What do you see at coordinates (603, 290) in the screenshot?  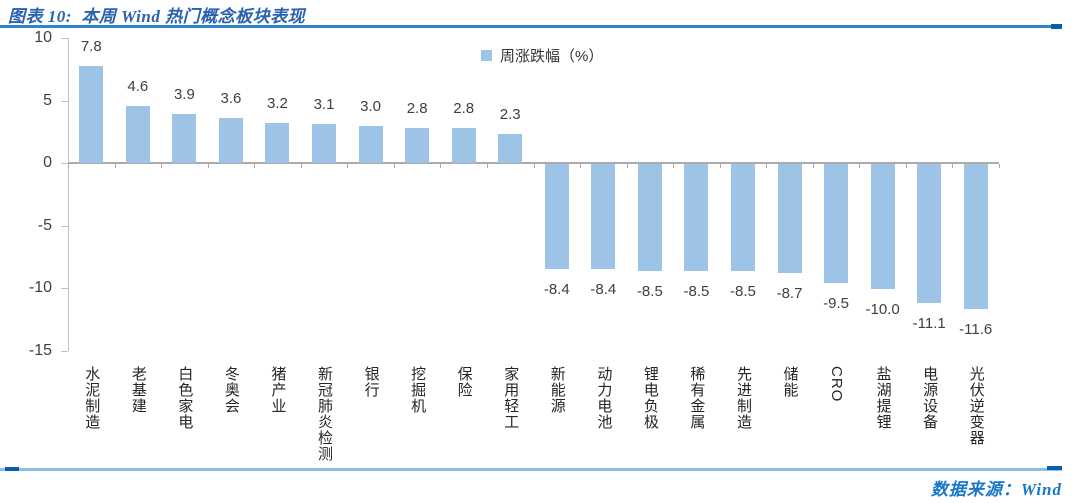 I see `bar-value-label: -8.4` at bounding box center [603, 290].